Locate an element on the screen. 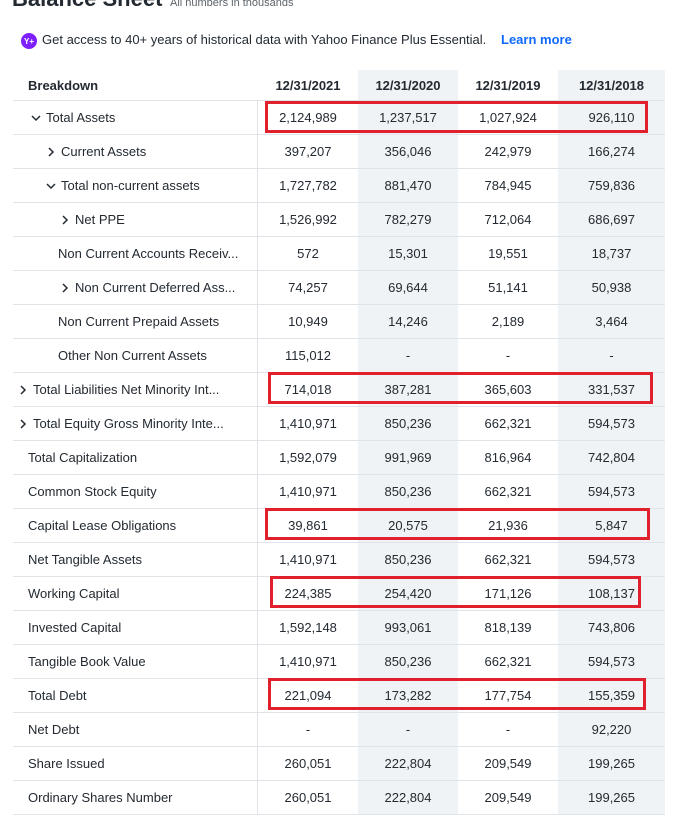 The width and height of the screenshot is (681, 825). value-cell: 759,836 is located at coordinates (611, 186).